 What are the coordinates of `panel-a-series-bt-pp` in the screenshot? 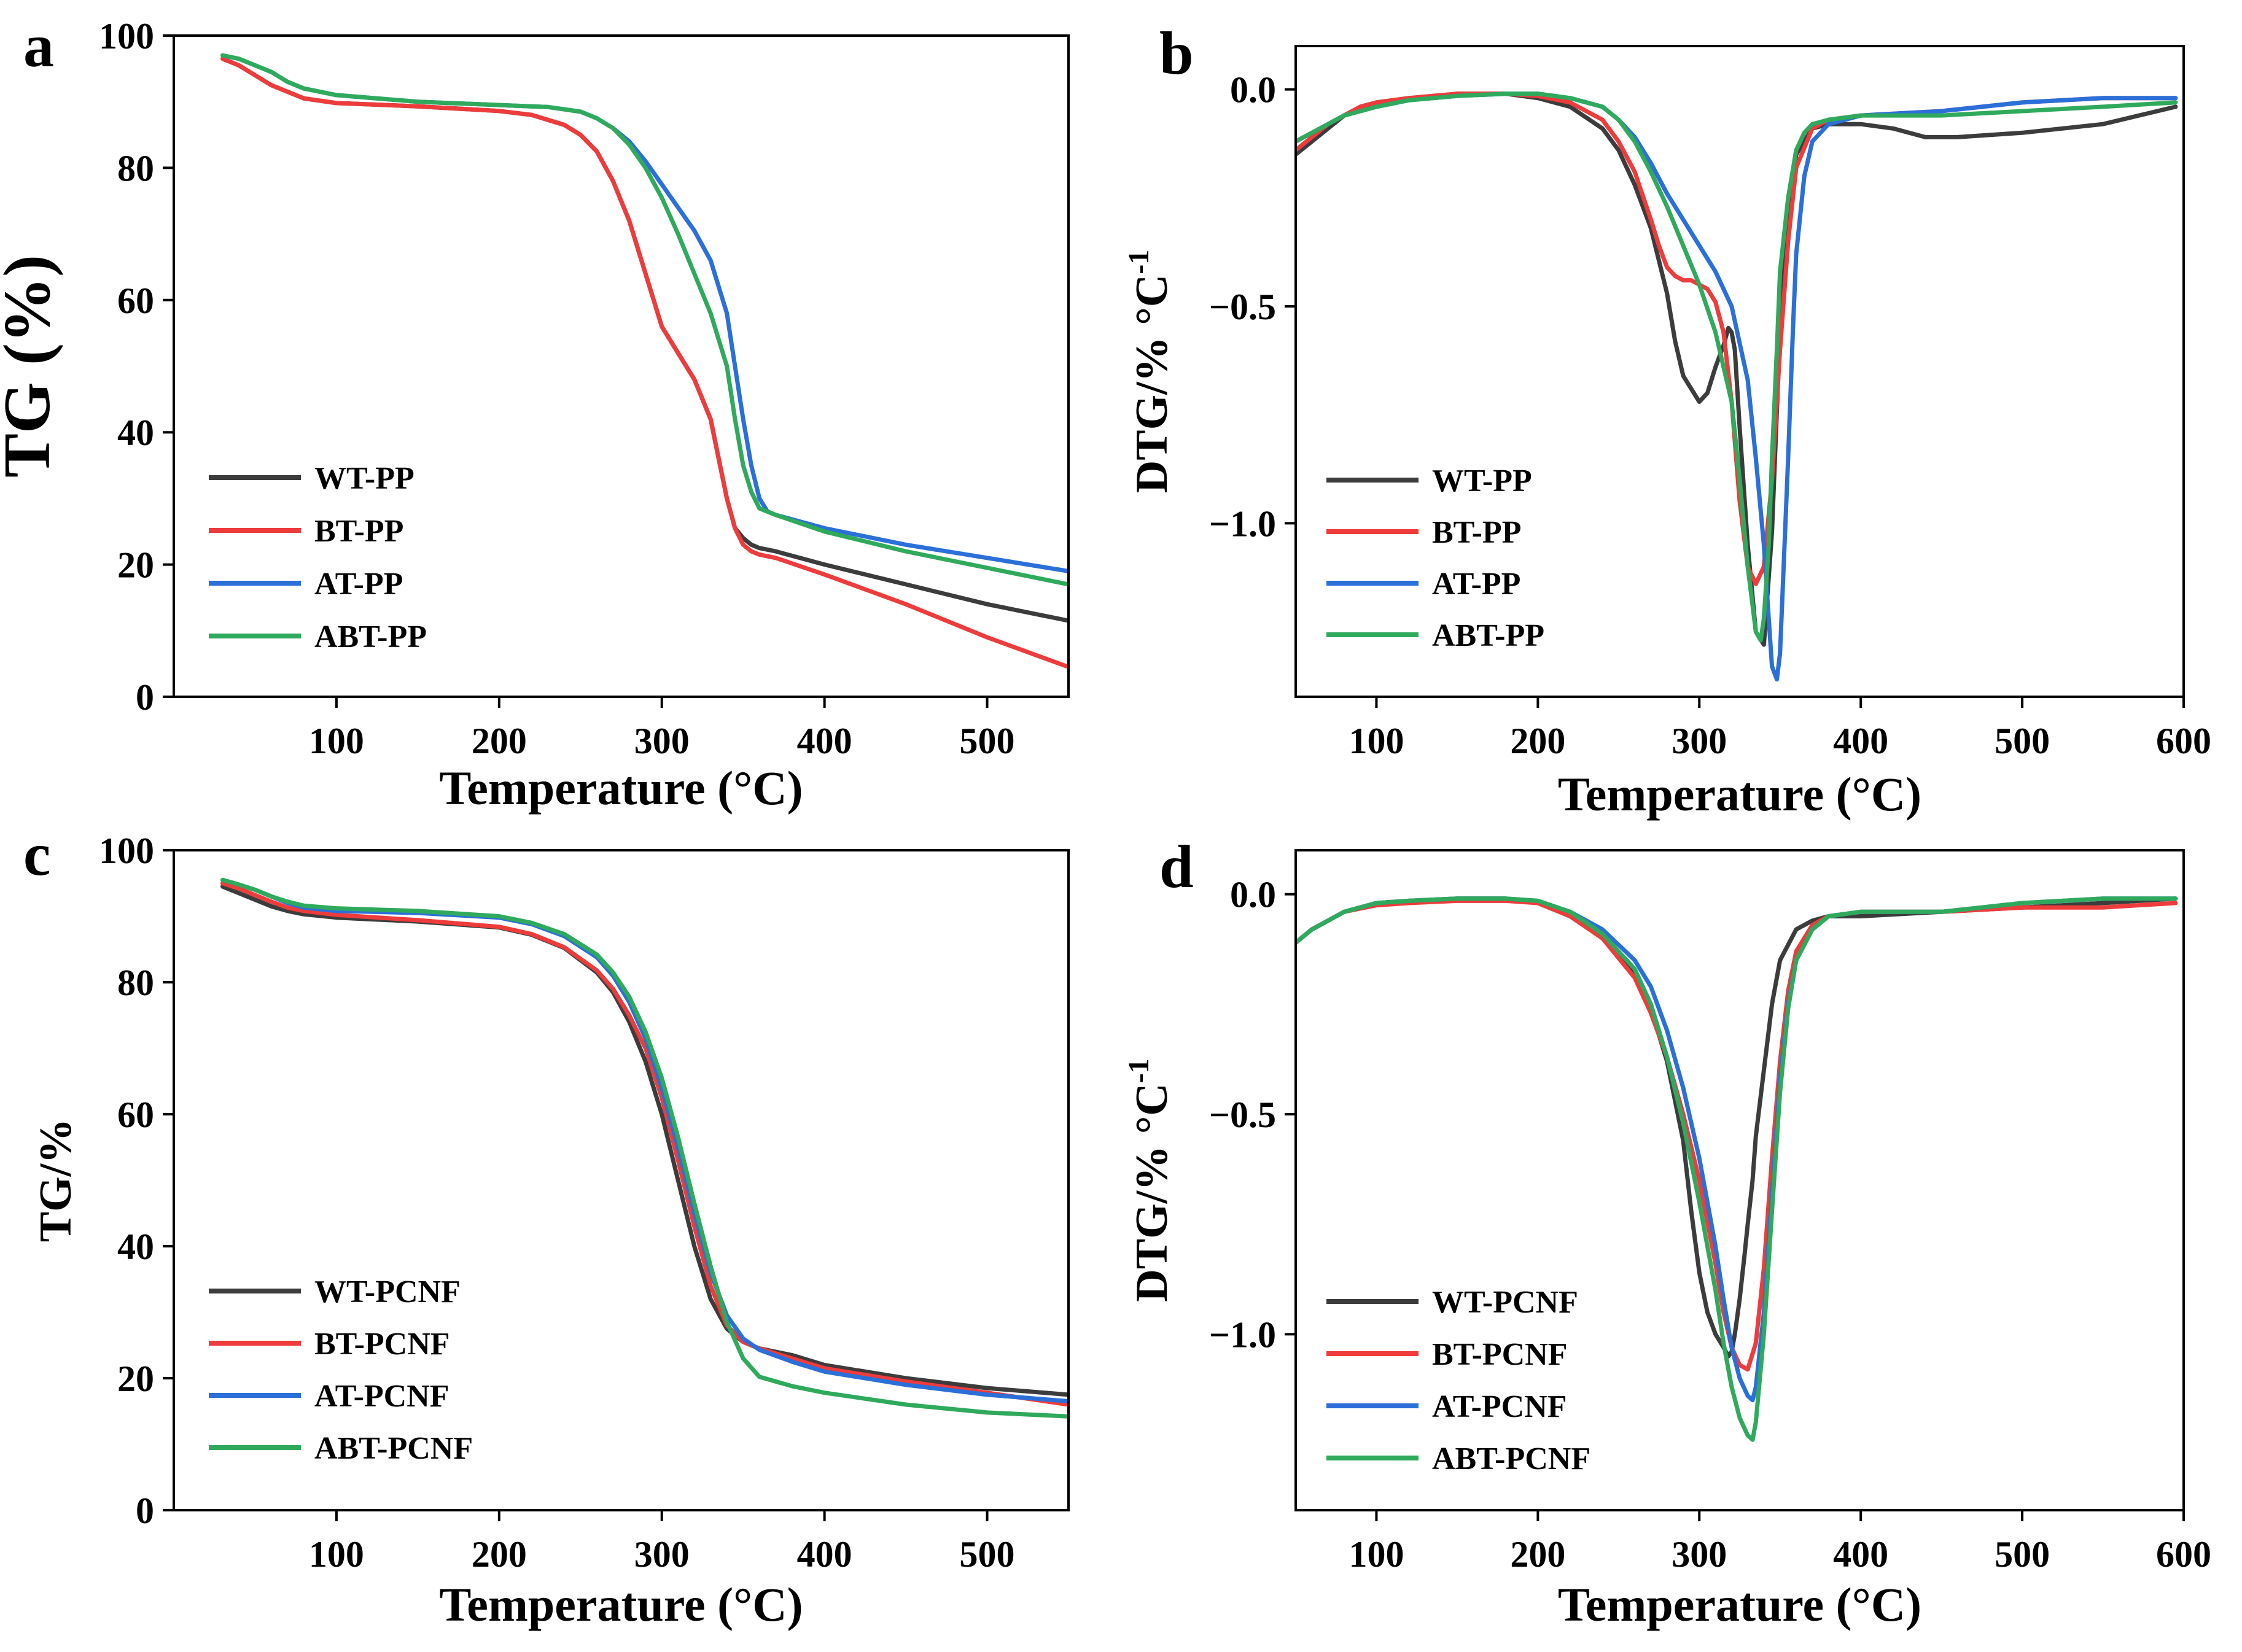 It's located at (644, 362).